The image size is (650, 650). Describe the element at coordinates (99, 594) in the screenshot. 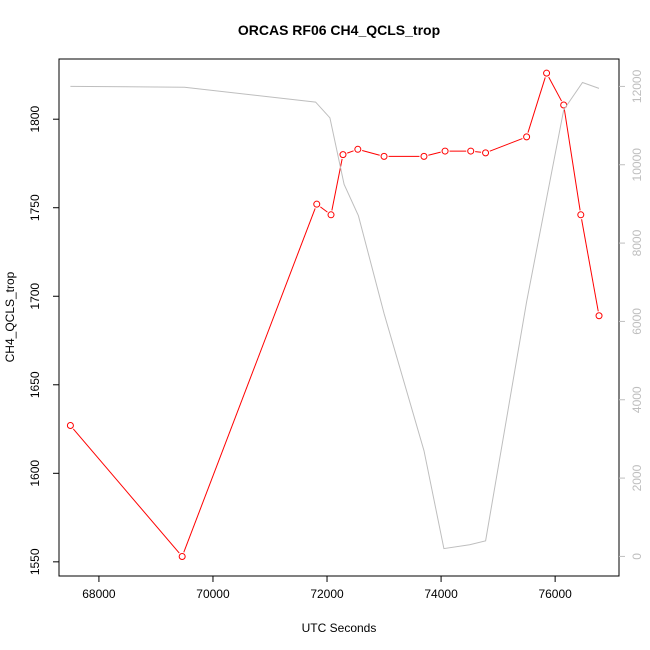

I see `x-tick-label: 68000` at that location.